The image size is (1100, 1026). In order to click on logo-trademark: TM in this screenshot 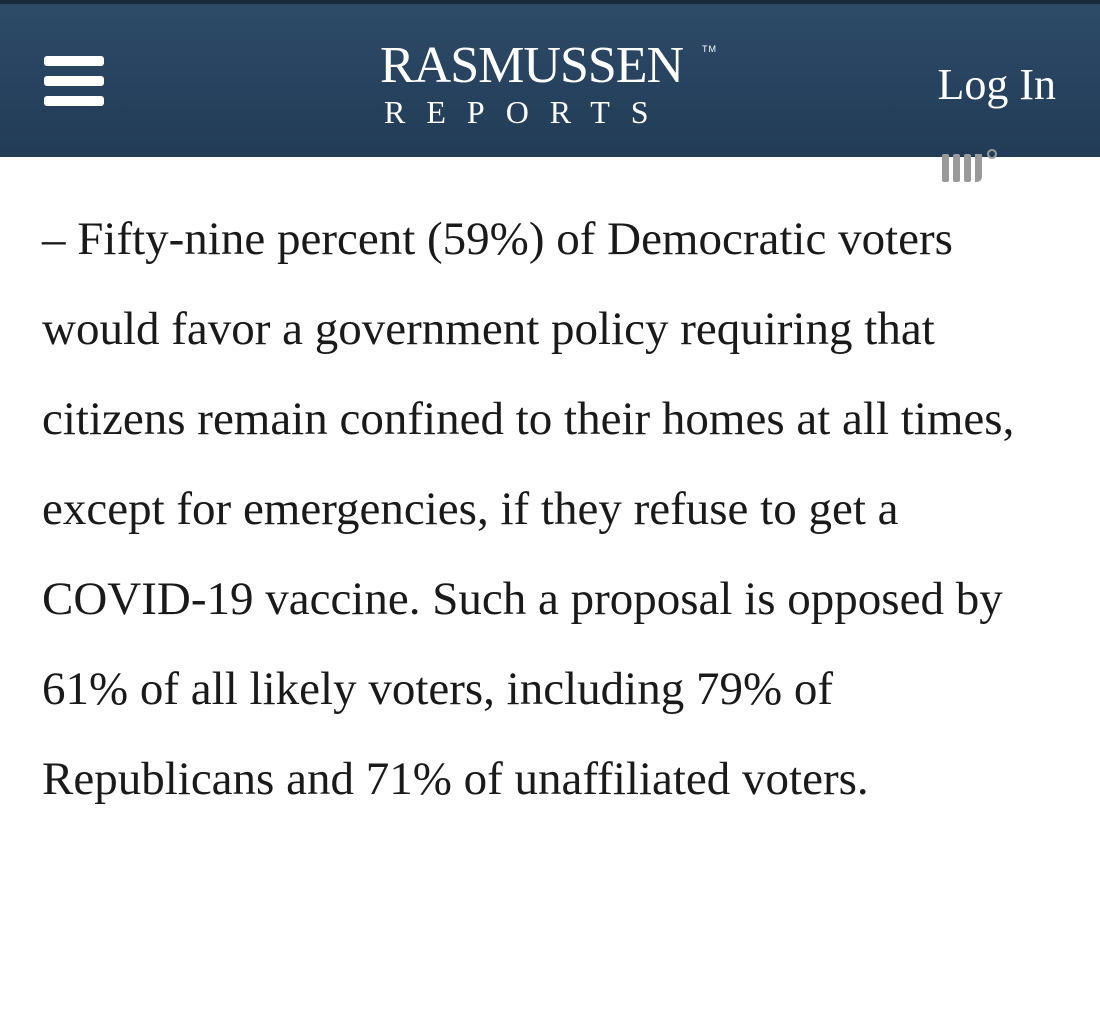, I will do `click(709, 49)`.